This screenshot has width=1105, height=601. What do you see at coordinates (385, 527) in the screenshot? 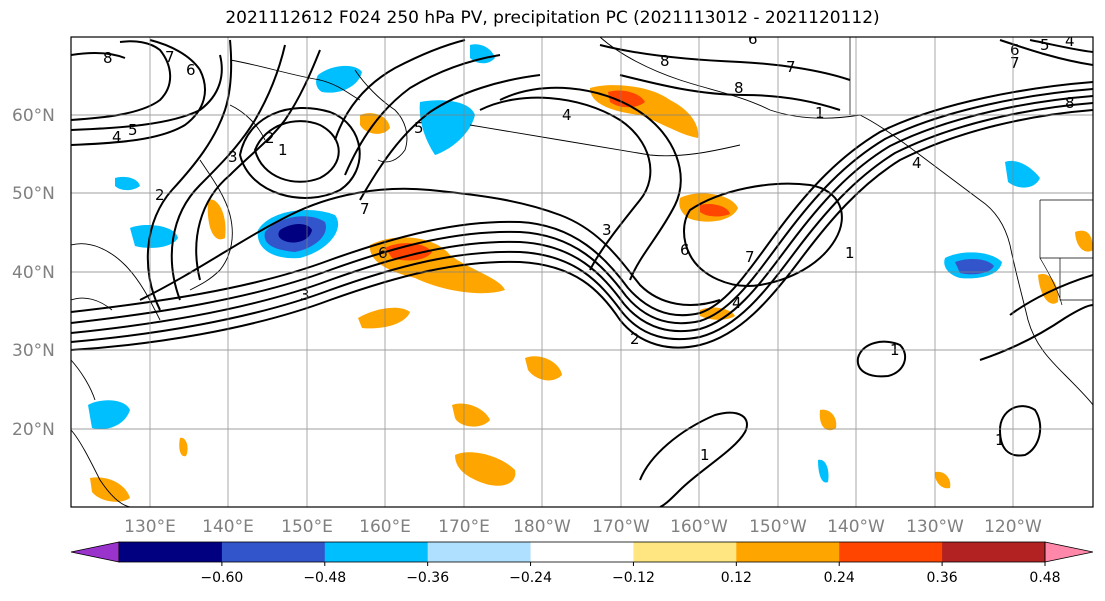
I see `lon-label: 160°E` at bounding box center [385, 527].